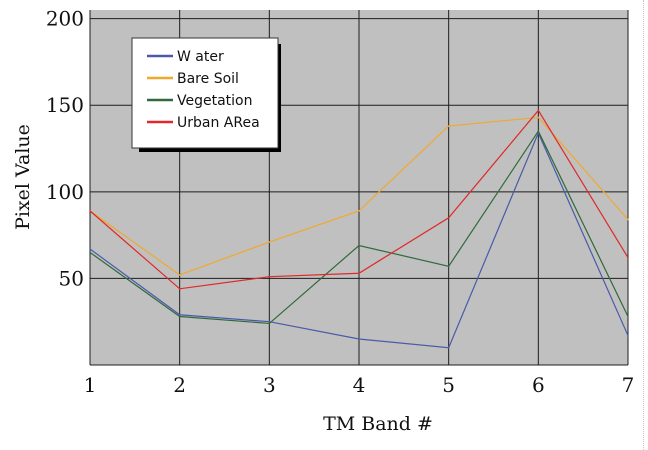 Image resolution: width=648 pixels, height=450 pixels. I want to click on x-tick-label: 6, so click(538, 385).